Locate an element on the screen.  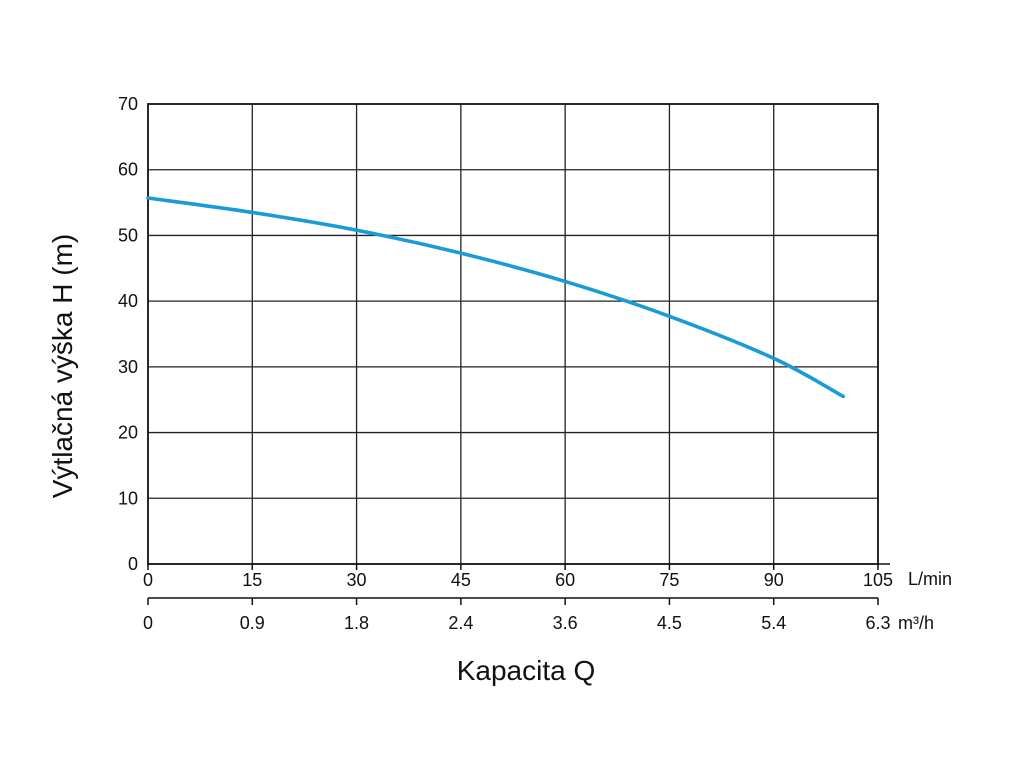
x-tick-label-m3h: 0 is located at coordinates (148, 623).